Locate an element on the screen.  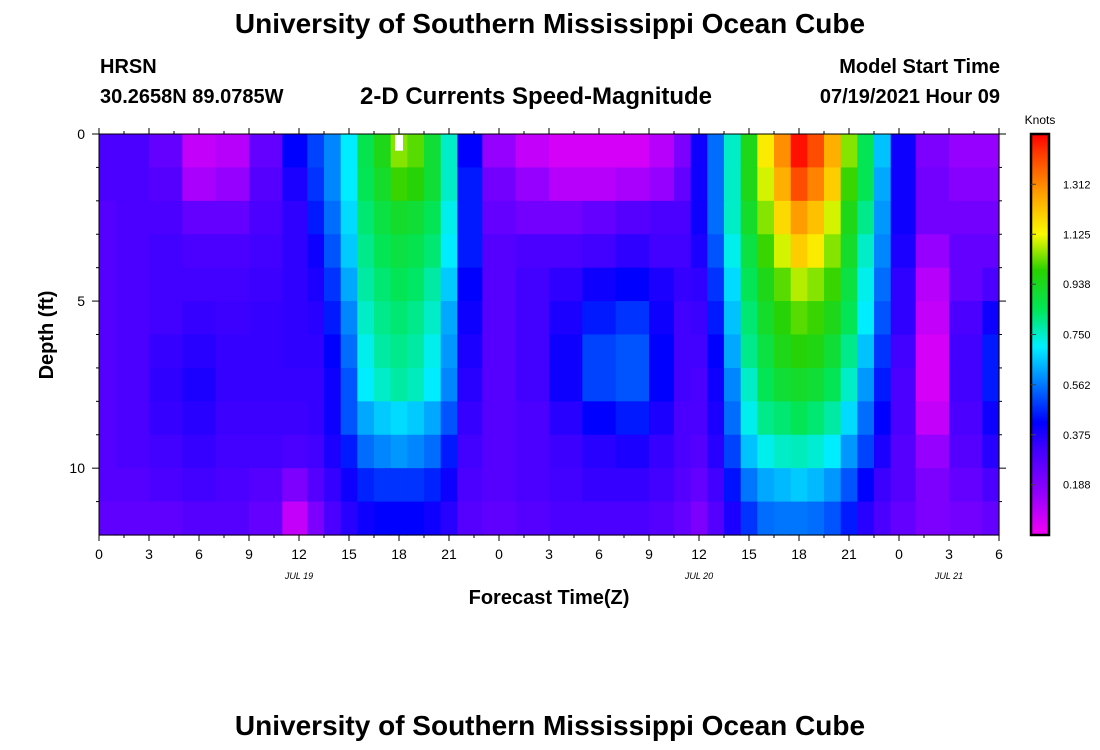
y-tick-label: 5 is located at coordinates (81, 301).